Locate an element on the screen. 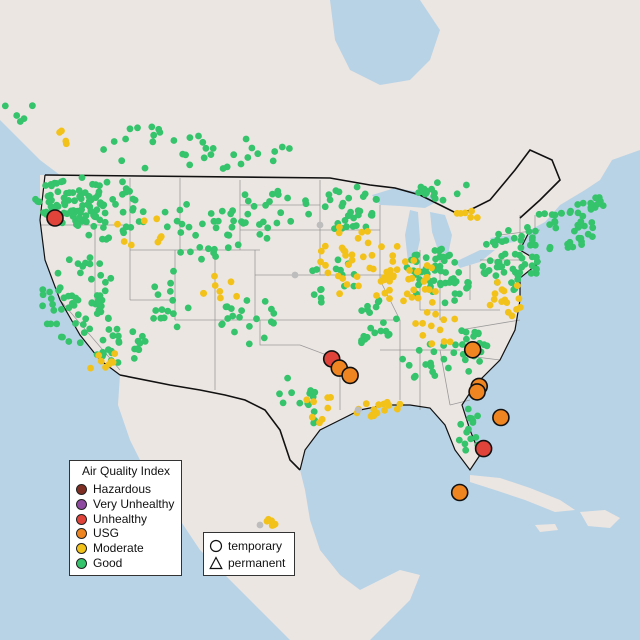 Image resolution: width=640 pixels, height=640 pixels. circle-icon is located at coordinates (216, 546).